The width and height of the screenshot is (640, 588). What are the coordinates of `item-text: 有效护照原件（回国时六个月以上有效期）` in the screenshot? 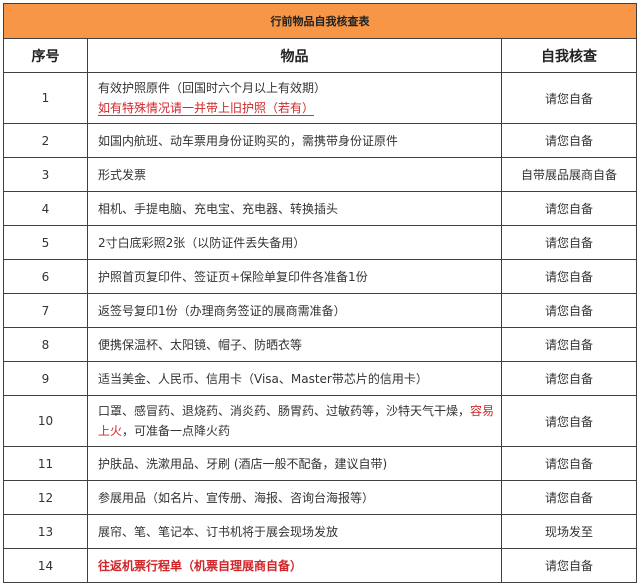 It's located at (212, 88).